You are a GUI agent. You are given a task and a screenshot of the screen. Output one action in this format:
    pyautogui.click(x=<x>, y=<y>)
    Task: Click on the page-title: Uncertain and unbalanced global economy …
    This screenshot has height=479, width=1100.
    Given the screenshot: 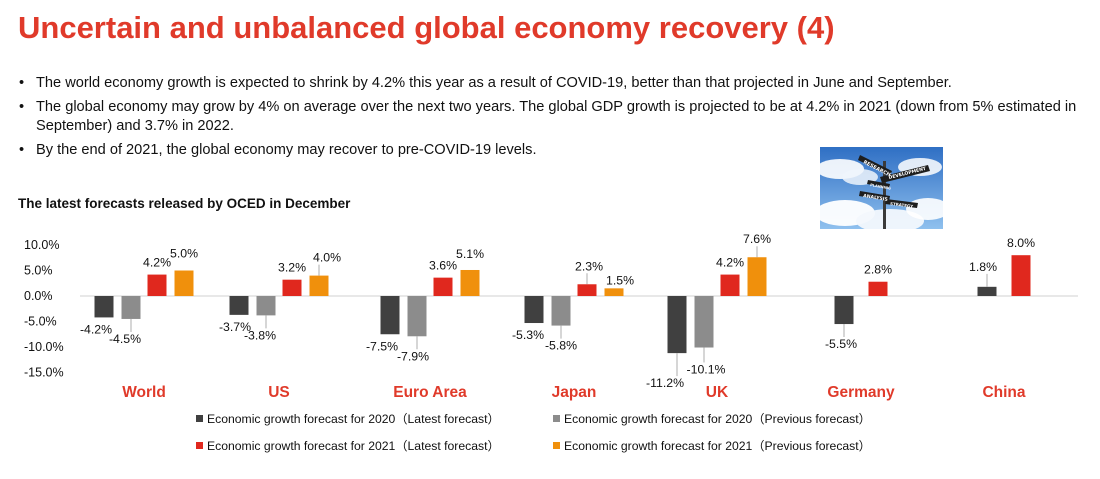 What is the action you would take?
    pyautogui.click(x=426, y=27)
    